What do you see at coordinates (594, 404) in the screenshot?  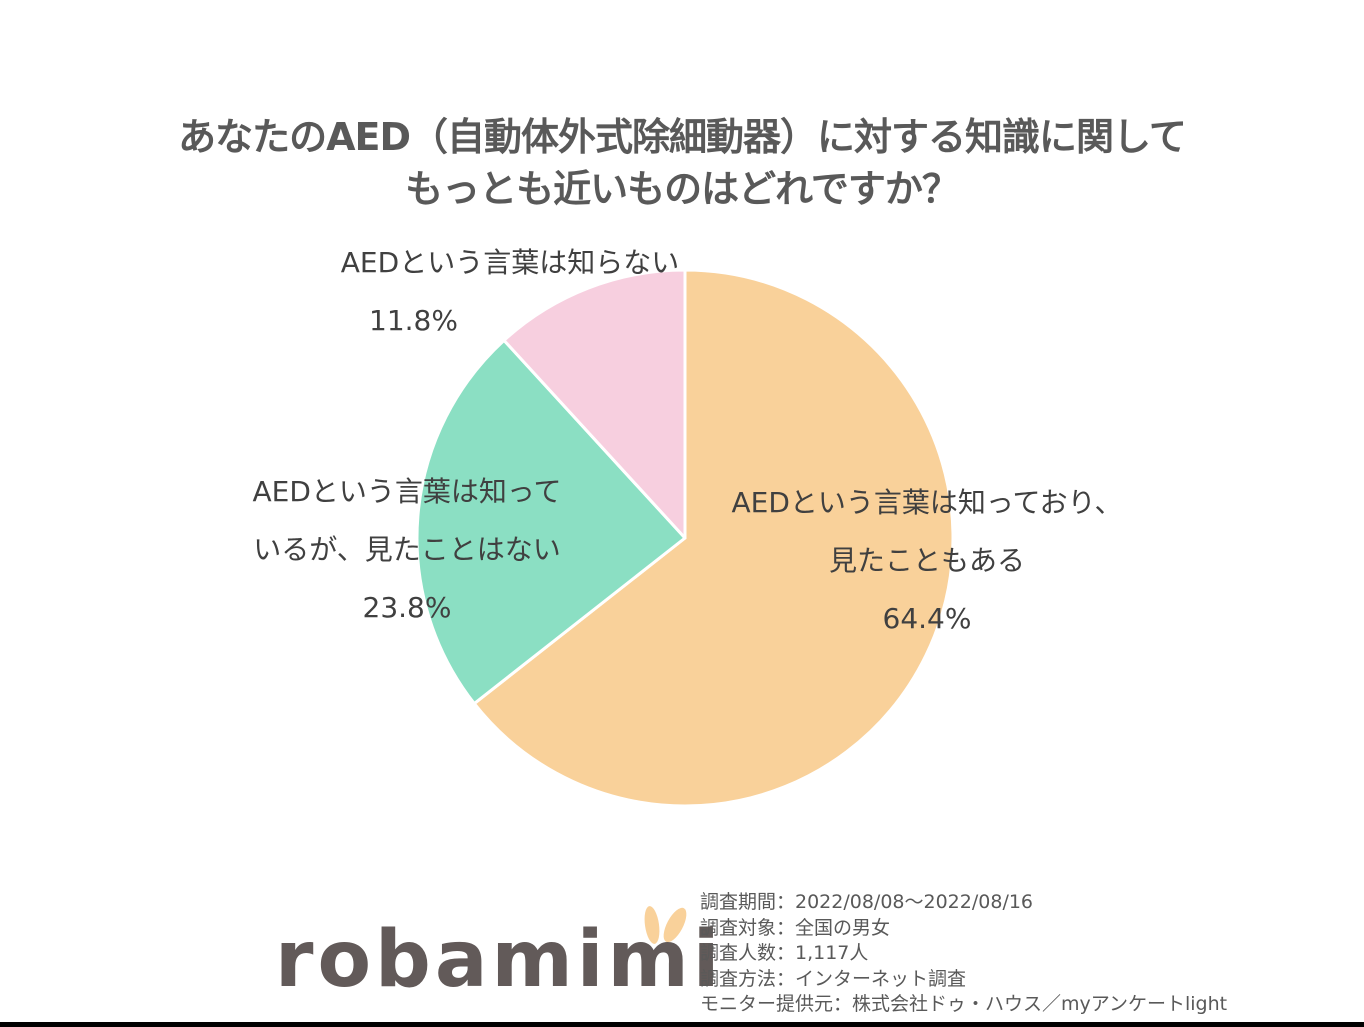 I see `slice-not-known` at bounding box center [594, 404].